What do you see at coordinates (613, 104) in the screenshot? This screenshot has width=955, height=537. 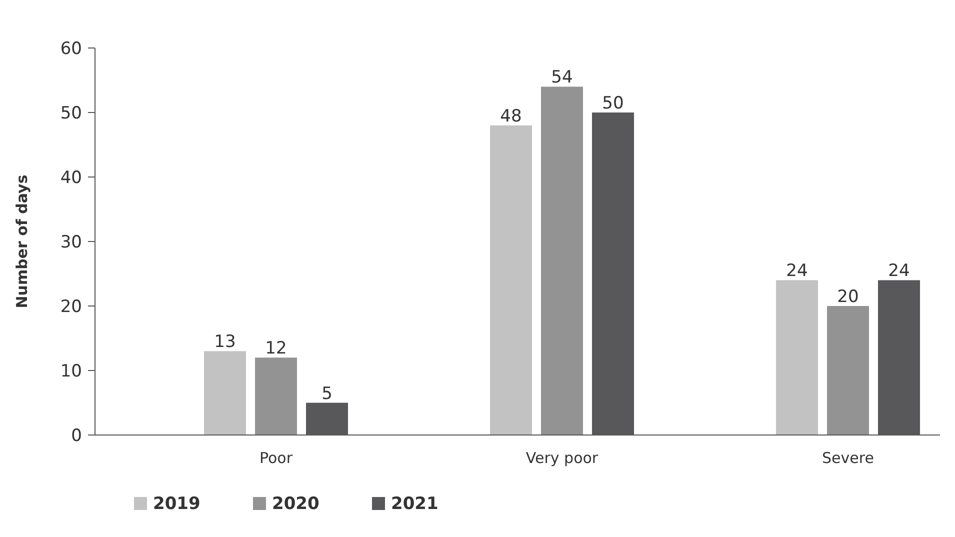 I see `data-label: 50` at bounding box center [613, 104].